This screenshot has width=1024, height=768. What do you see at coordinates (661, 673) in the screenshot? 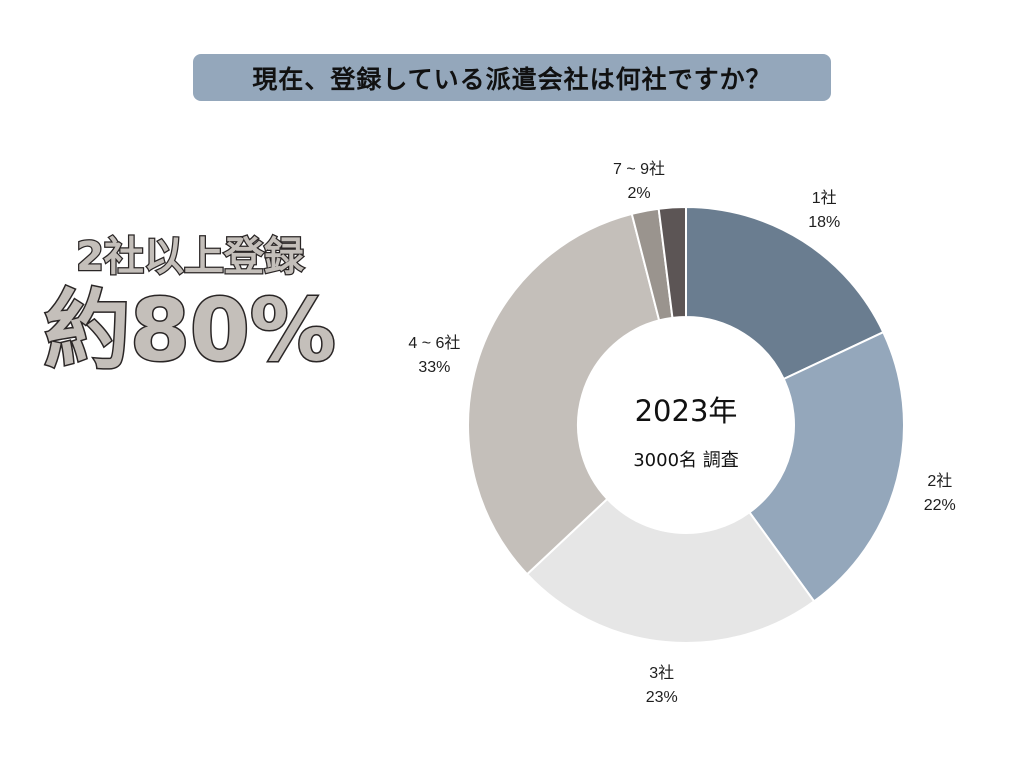
I see `slice-label-3: 3社` at bounding box center [661, 673].